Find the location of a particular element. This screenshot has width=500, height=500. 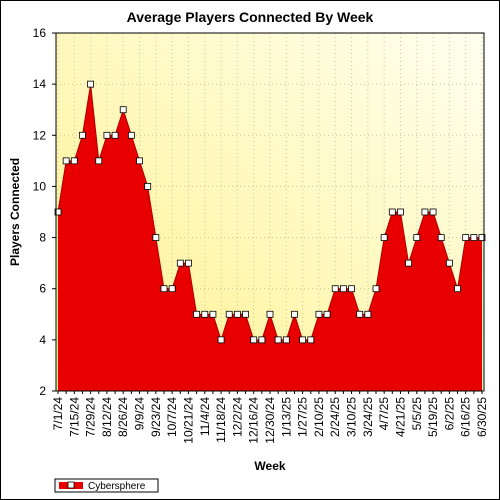

x-tick-label: 10/7/24 is located at coordinates (172, 417).